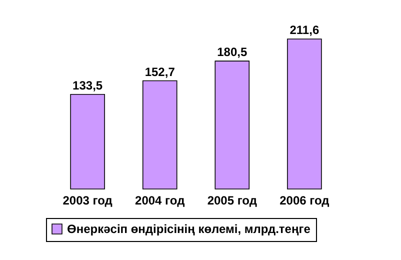 The height and width of the screenshot is (260, 401). Describe the element at coordinates (232, 52) in the screenshot. I see `data-label: 180,5` at that location.